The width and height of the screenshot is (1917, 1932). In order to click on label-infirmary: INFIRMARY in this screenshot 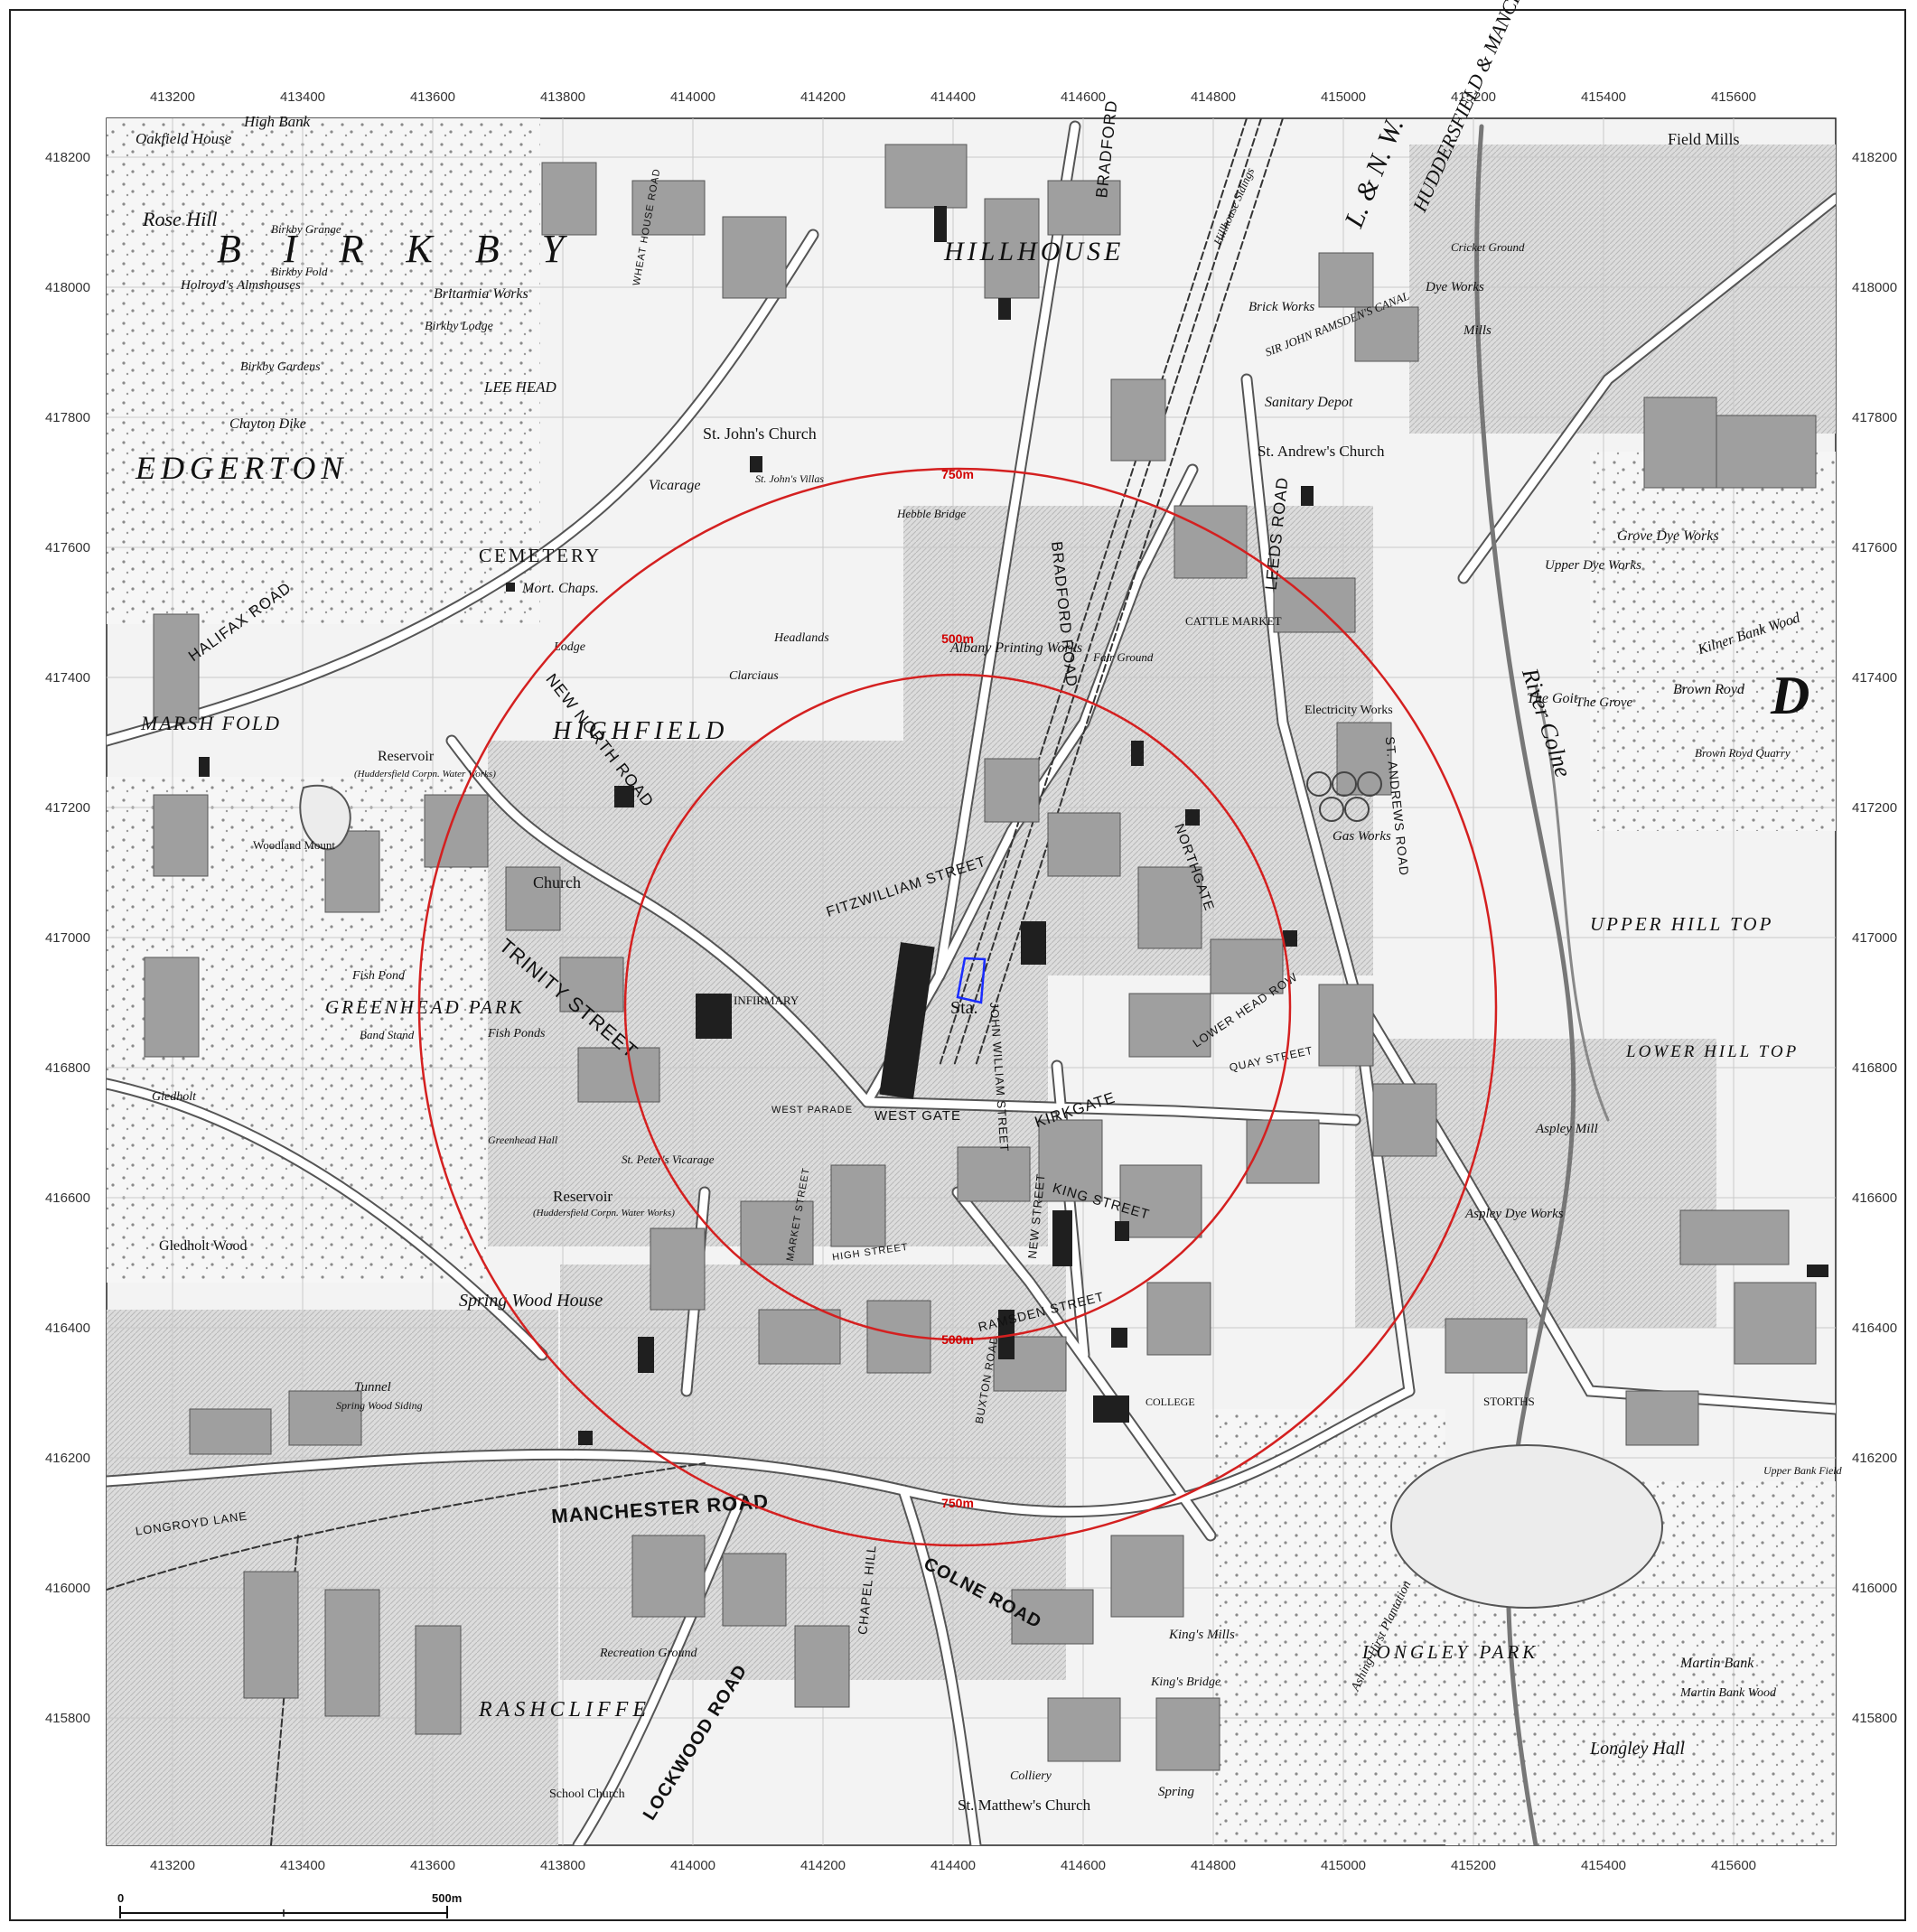, I will do `click(767, 1001)`.